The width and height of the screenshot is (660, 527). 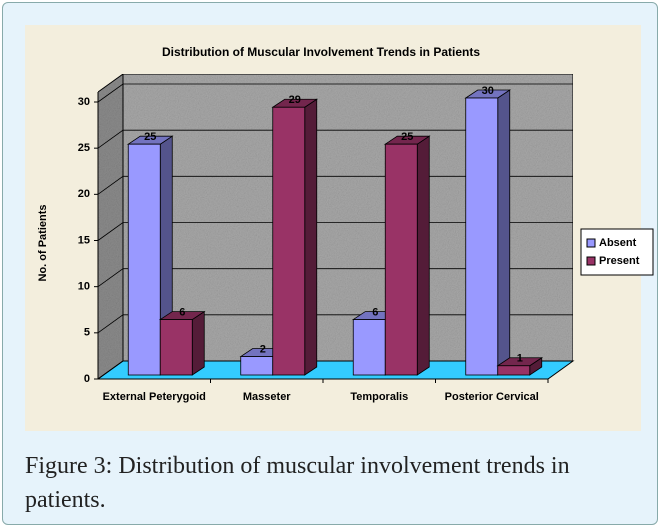 What do you see at coordinates (84, 240) in the screenshot?
I see `y-tick-label: 15` at bounding box center [84, 240].